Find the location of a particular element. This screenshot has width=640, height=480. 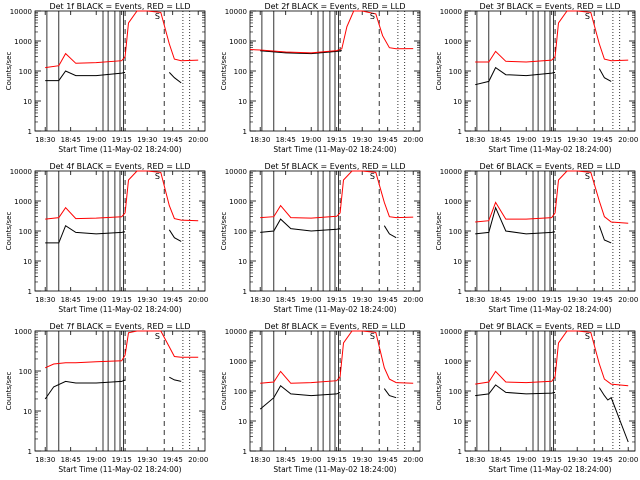

plot-title: Det 7f BLACK = Events, RED = LLD is located at coordinates (119, 326).